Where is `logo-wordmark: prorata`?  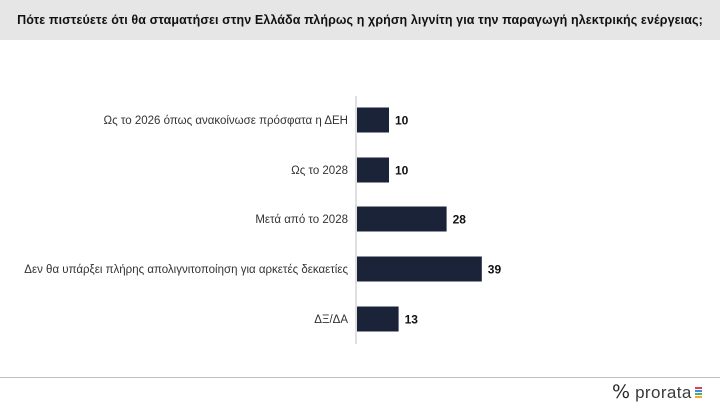 logo-wordmark: prorata is located at coordinates (663, 392).